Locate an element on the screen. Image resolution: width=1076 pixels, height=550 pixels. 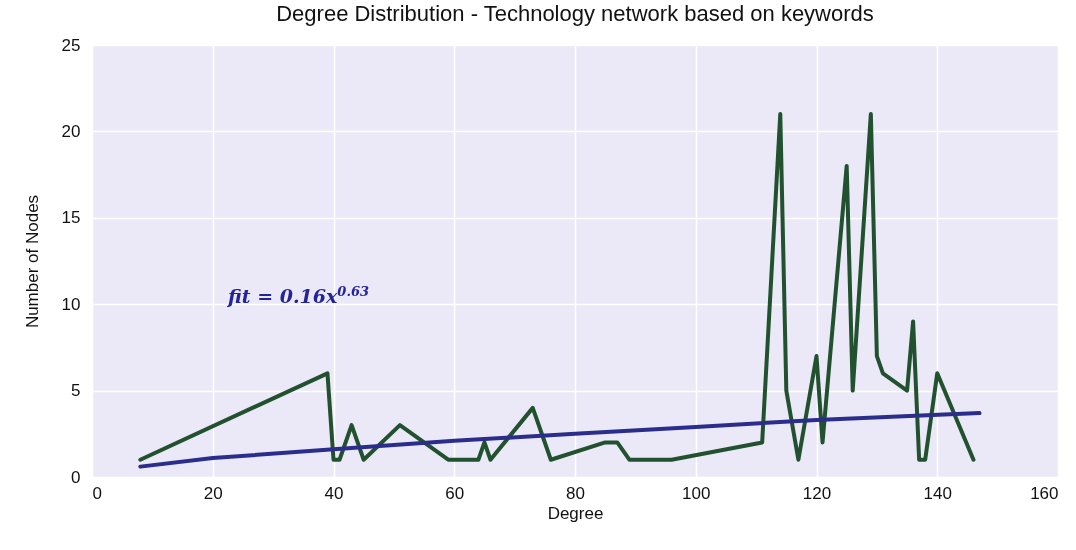
y-tick-label: 20 is located at coordinates (71, 131).